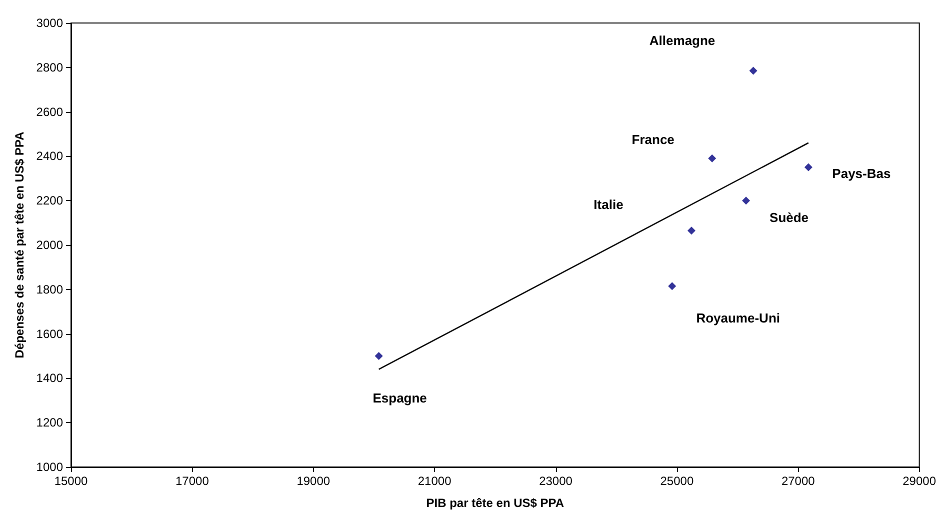  I want to click on x-axis-title: PIB par tête en US$ PPA, so click(495, 503).